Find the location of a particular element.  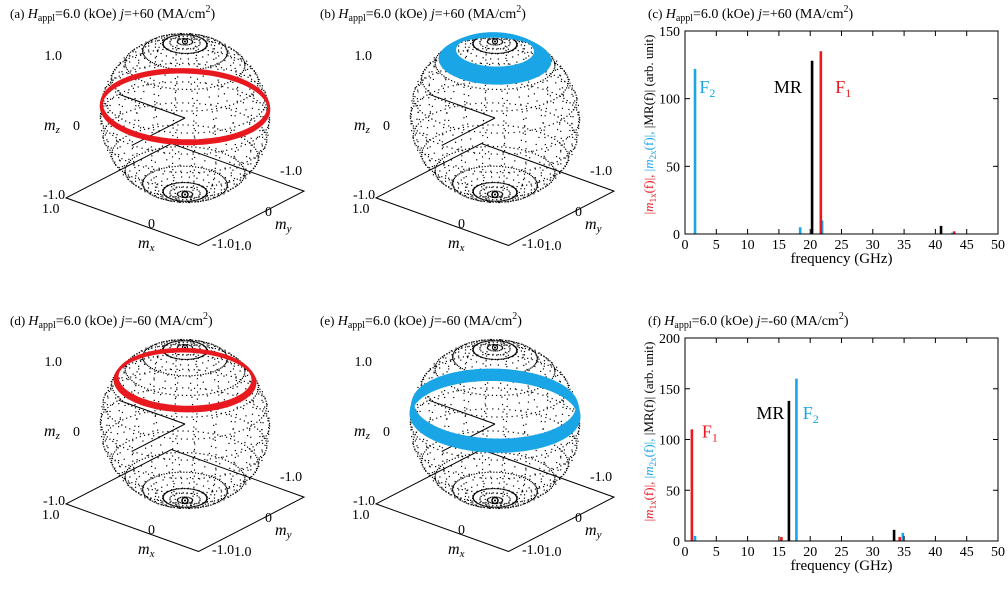

x-tick-label: 35 is located at coordinates (904, 552).